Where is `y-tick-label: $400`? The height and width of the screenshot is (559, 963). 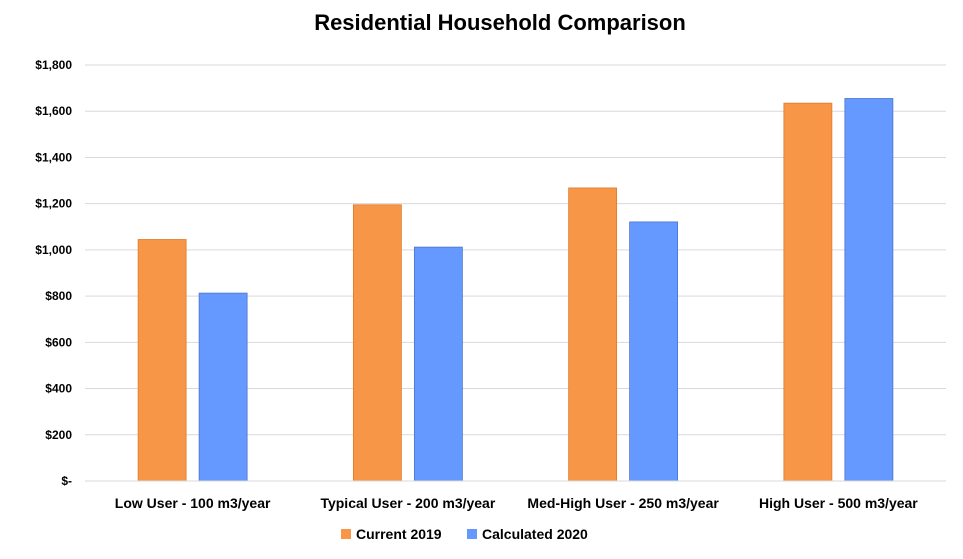 y-tick-label: $400 is located at coordinates (58, 389).